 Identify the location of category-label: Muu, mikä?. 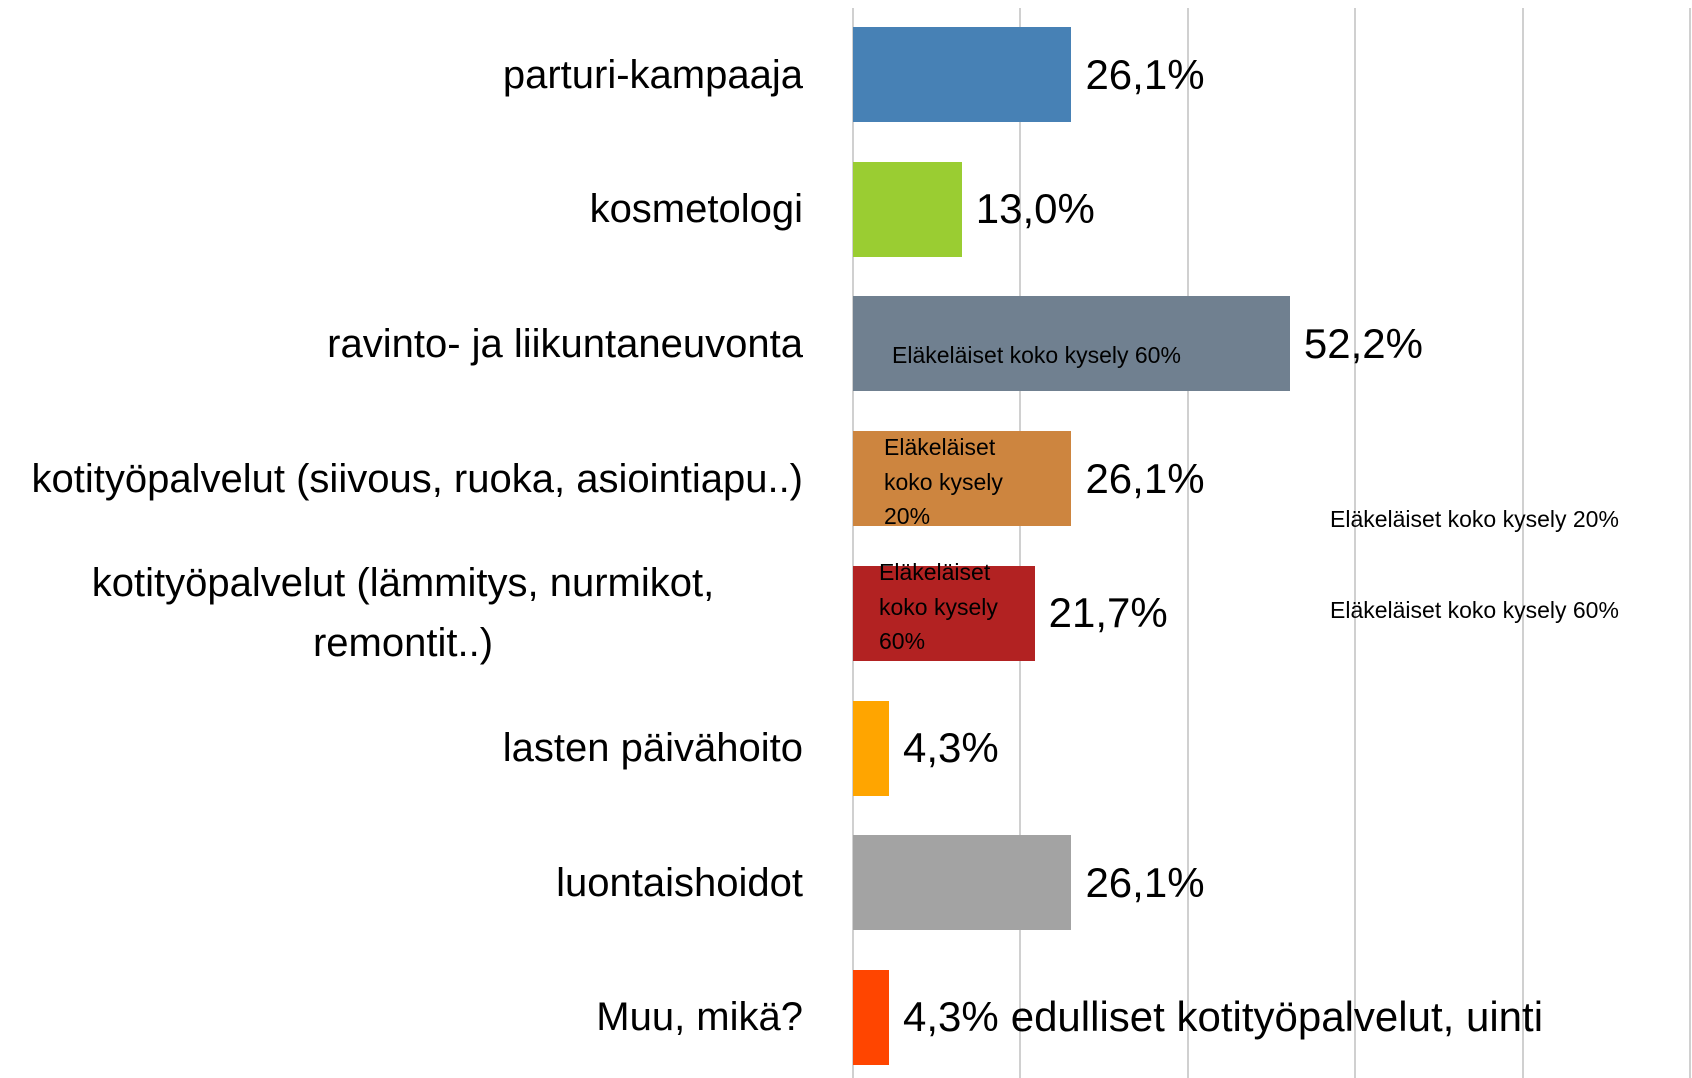
(699, 1017).